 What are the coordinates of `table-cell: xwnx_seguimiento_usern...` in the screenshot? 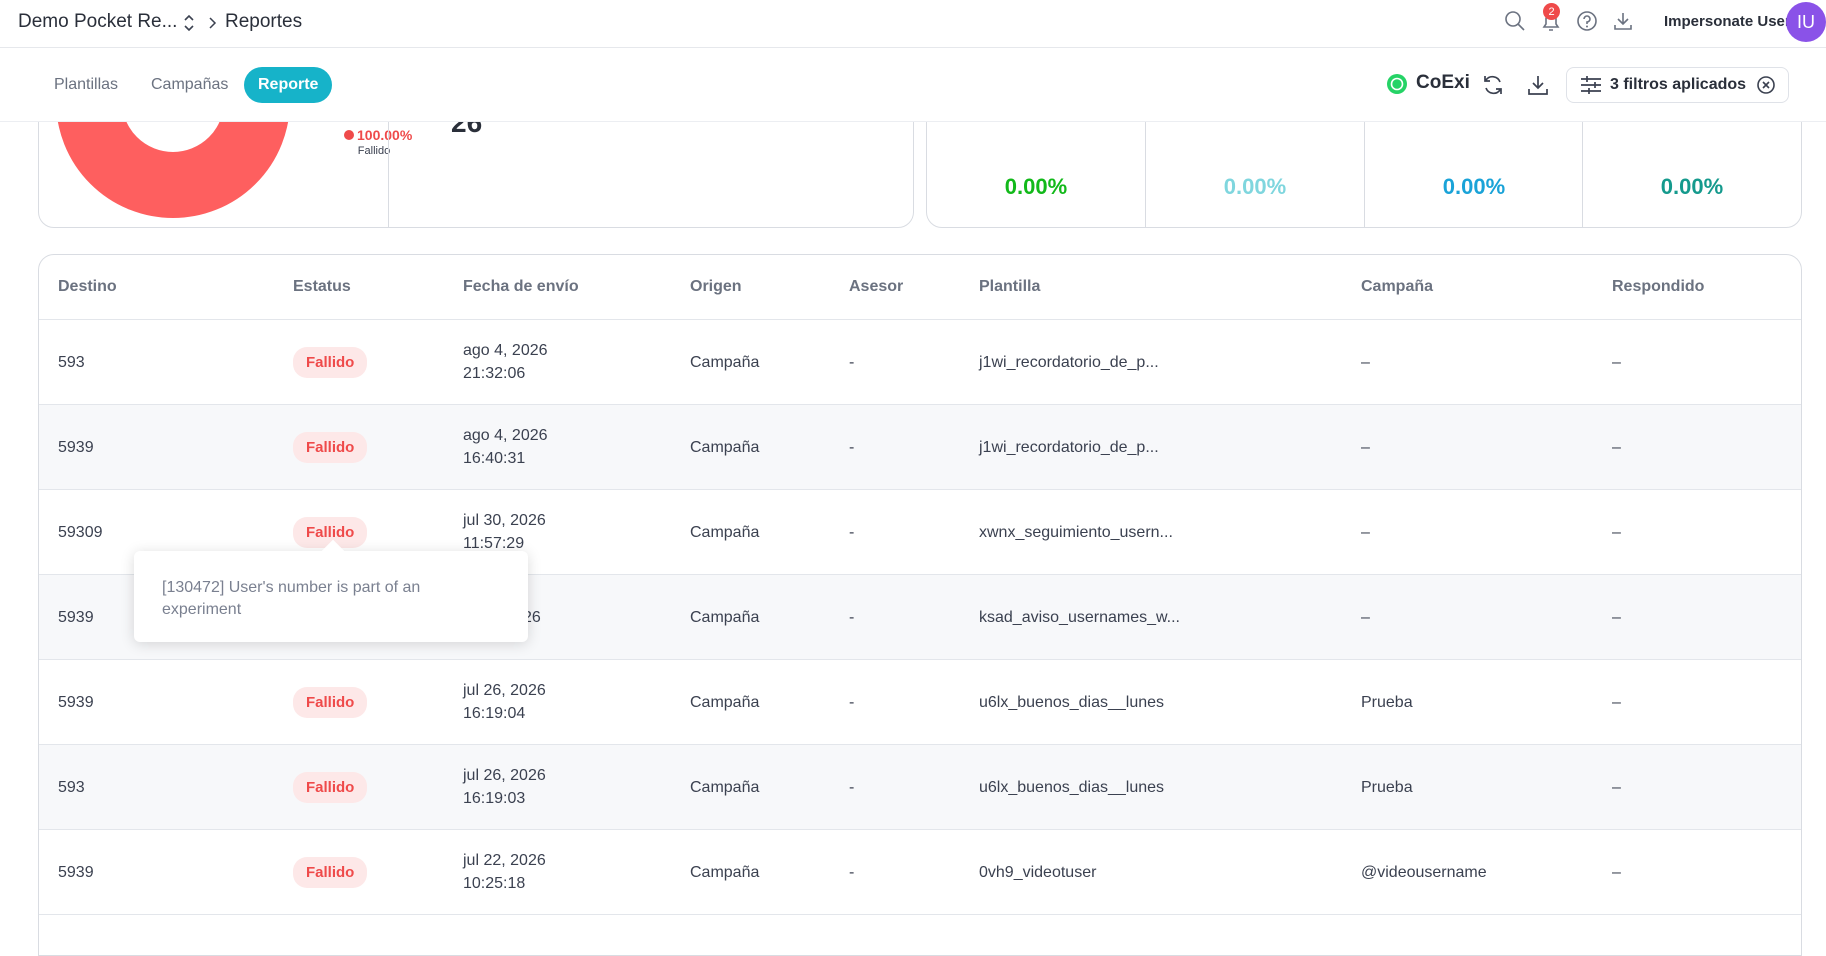 It's located at (1170, 532).